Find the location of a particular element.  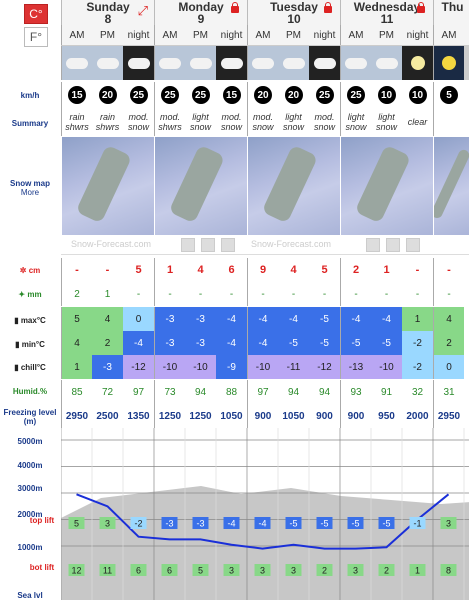

top-lift-temp: -2 is located at coordinates (138, 524).